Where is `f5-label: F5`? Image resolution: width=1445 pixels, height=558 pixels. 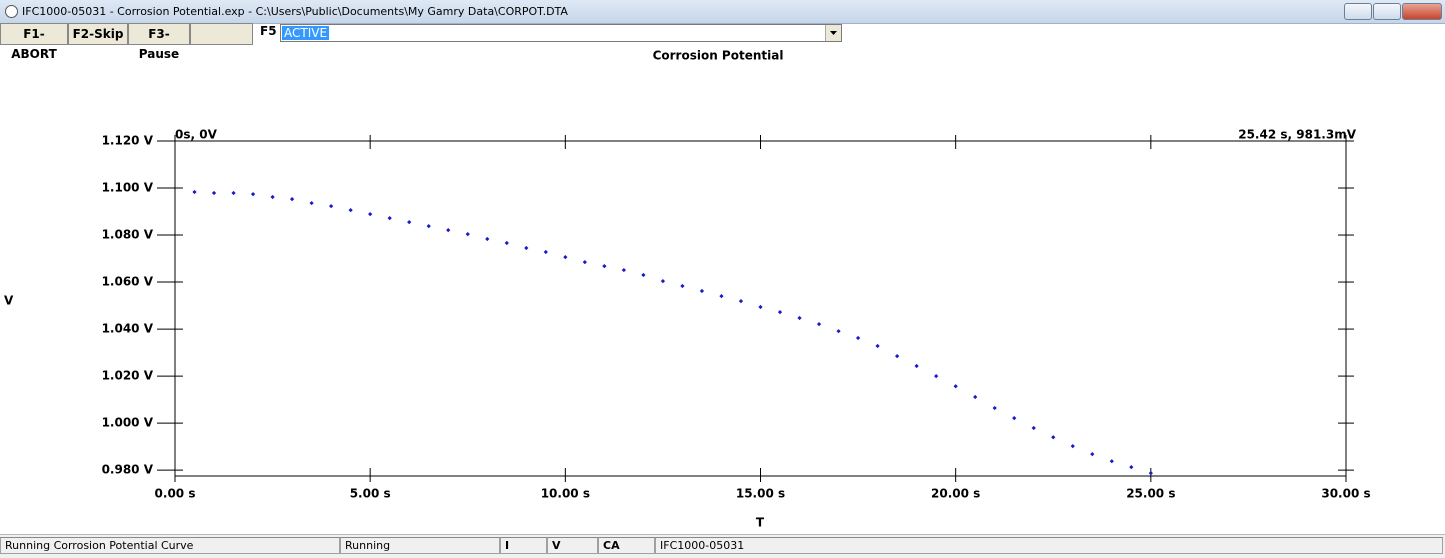 f5-label: F5 is located at coordinates (268, 31).